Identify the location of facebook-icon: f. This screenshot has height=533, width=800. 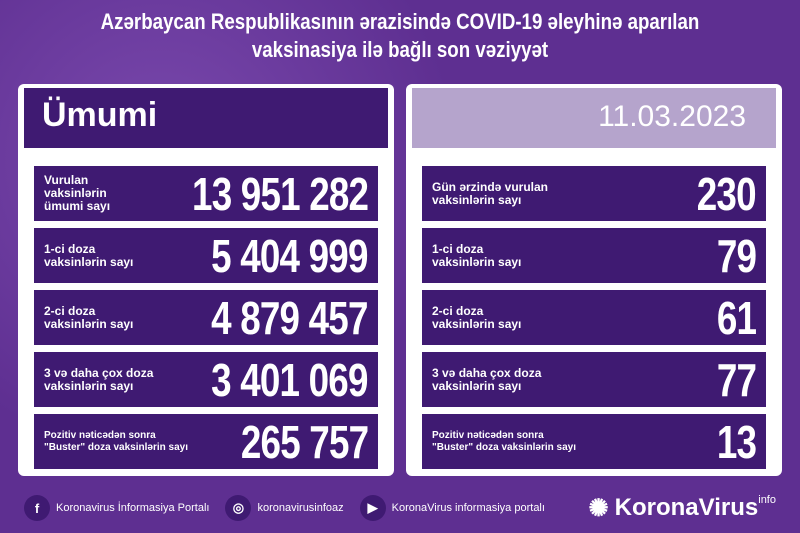
(37, 508).